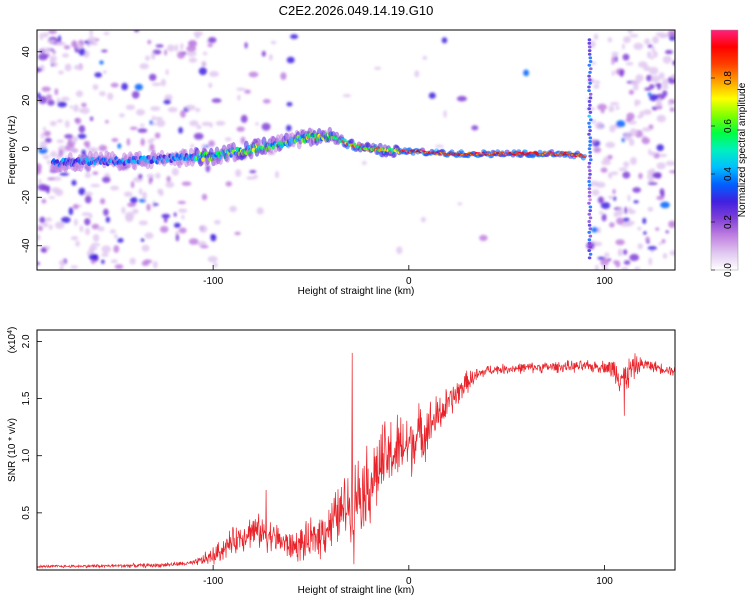 This screenshot has width=750, height=600. What do you see at coordinates (409, 281) in the screenshot?
I see `spectrogram-x-tick-label: 0` at bounding box center [409, 281].